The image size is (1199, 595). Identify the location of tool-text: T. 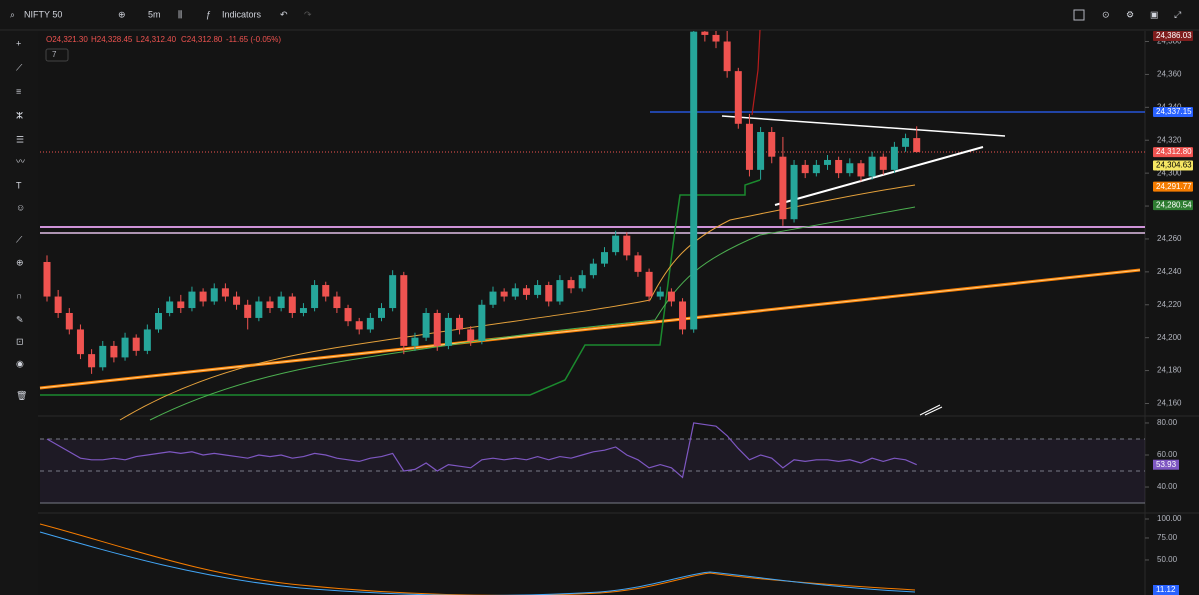
(19, 185).